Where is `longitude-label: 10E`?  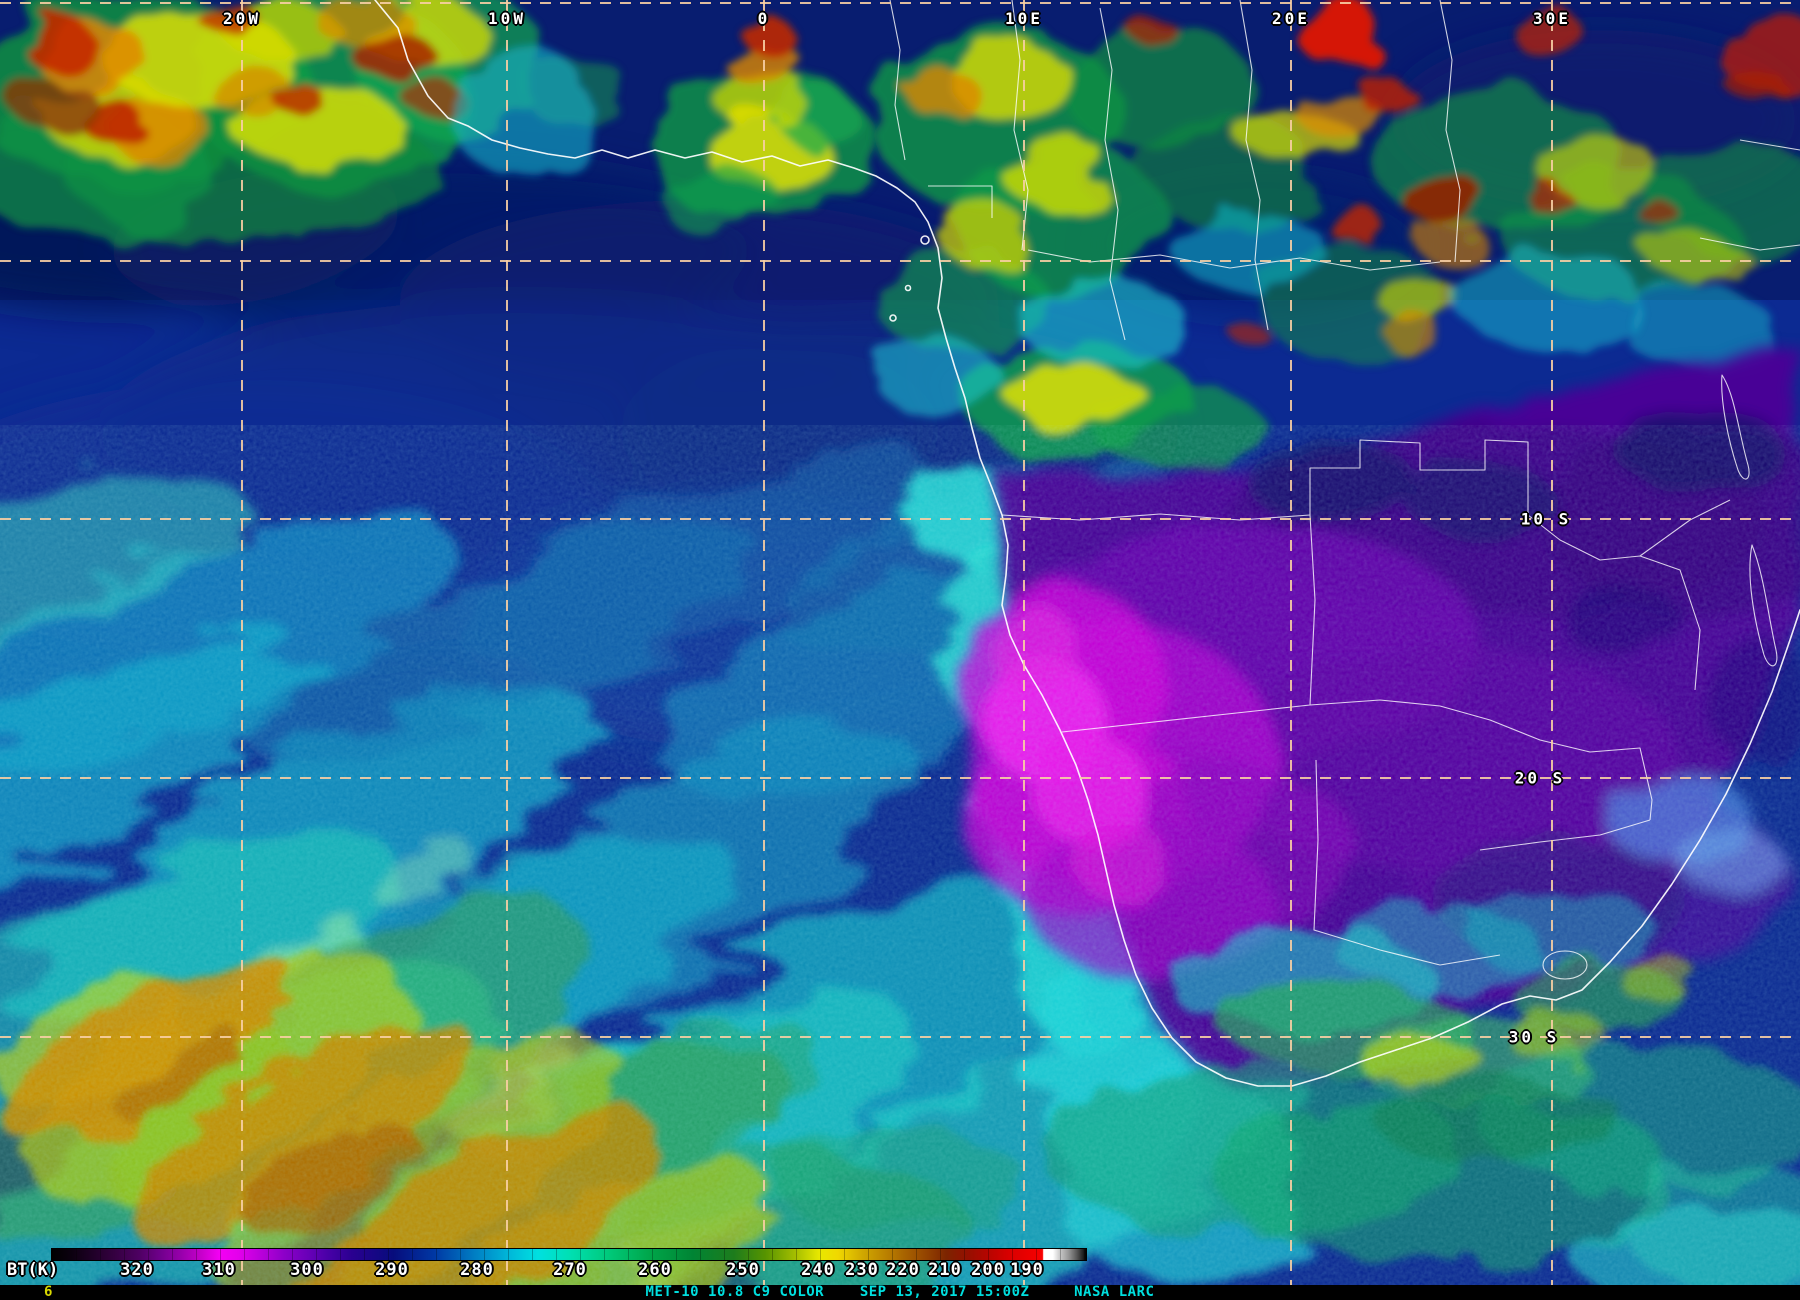
longitude-label: 10E is located at coordinates (1024, 18).